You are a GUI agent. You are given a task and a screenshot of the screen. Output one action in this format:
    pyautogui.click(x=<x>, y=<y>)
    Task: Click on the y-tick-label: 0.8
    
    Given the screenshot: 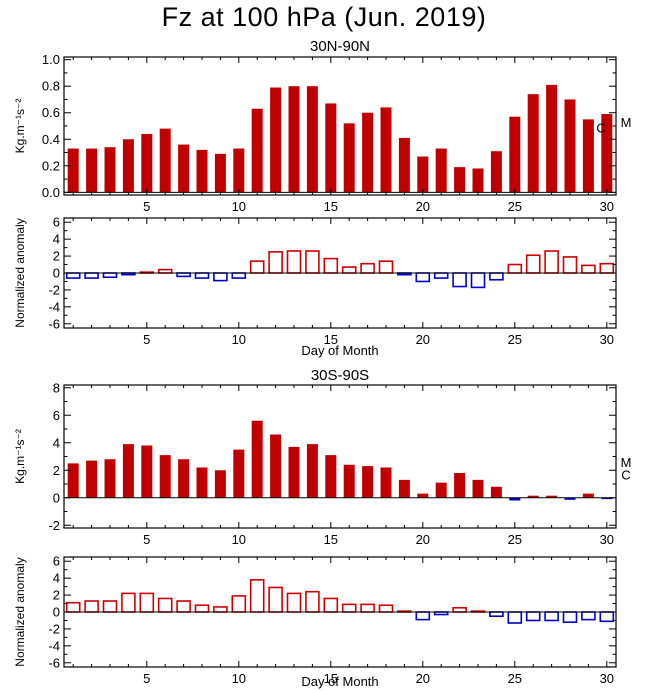 What is the action you would take?
    pyautogui.click(x=51, y=86)
    